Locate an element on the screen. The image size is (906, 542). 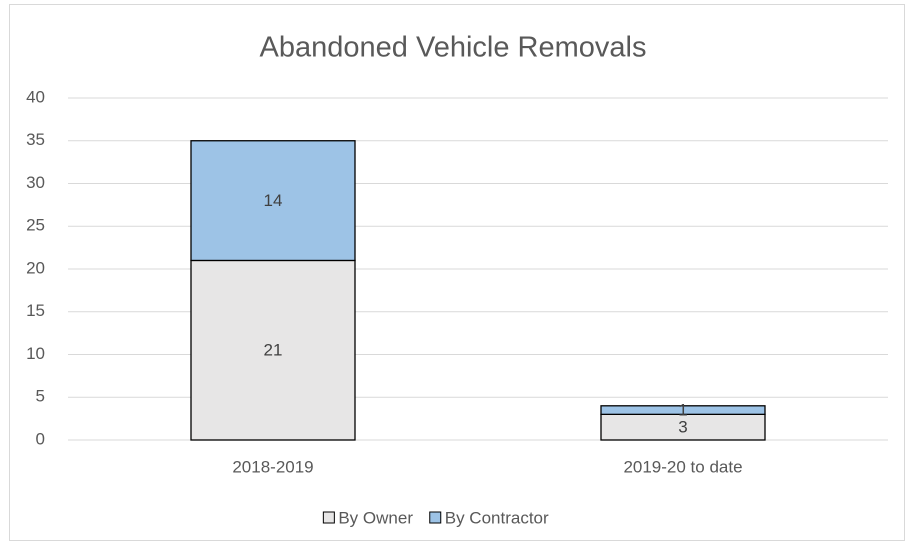
y-tick-label: 20 is located at coordinates (35, 267).